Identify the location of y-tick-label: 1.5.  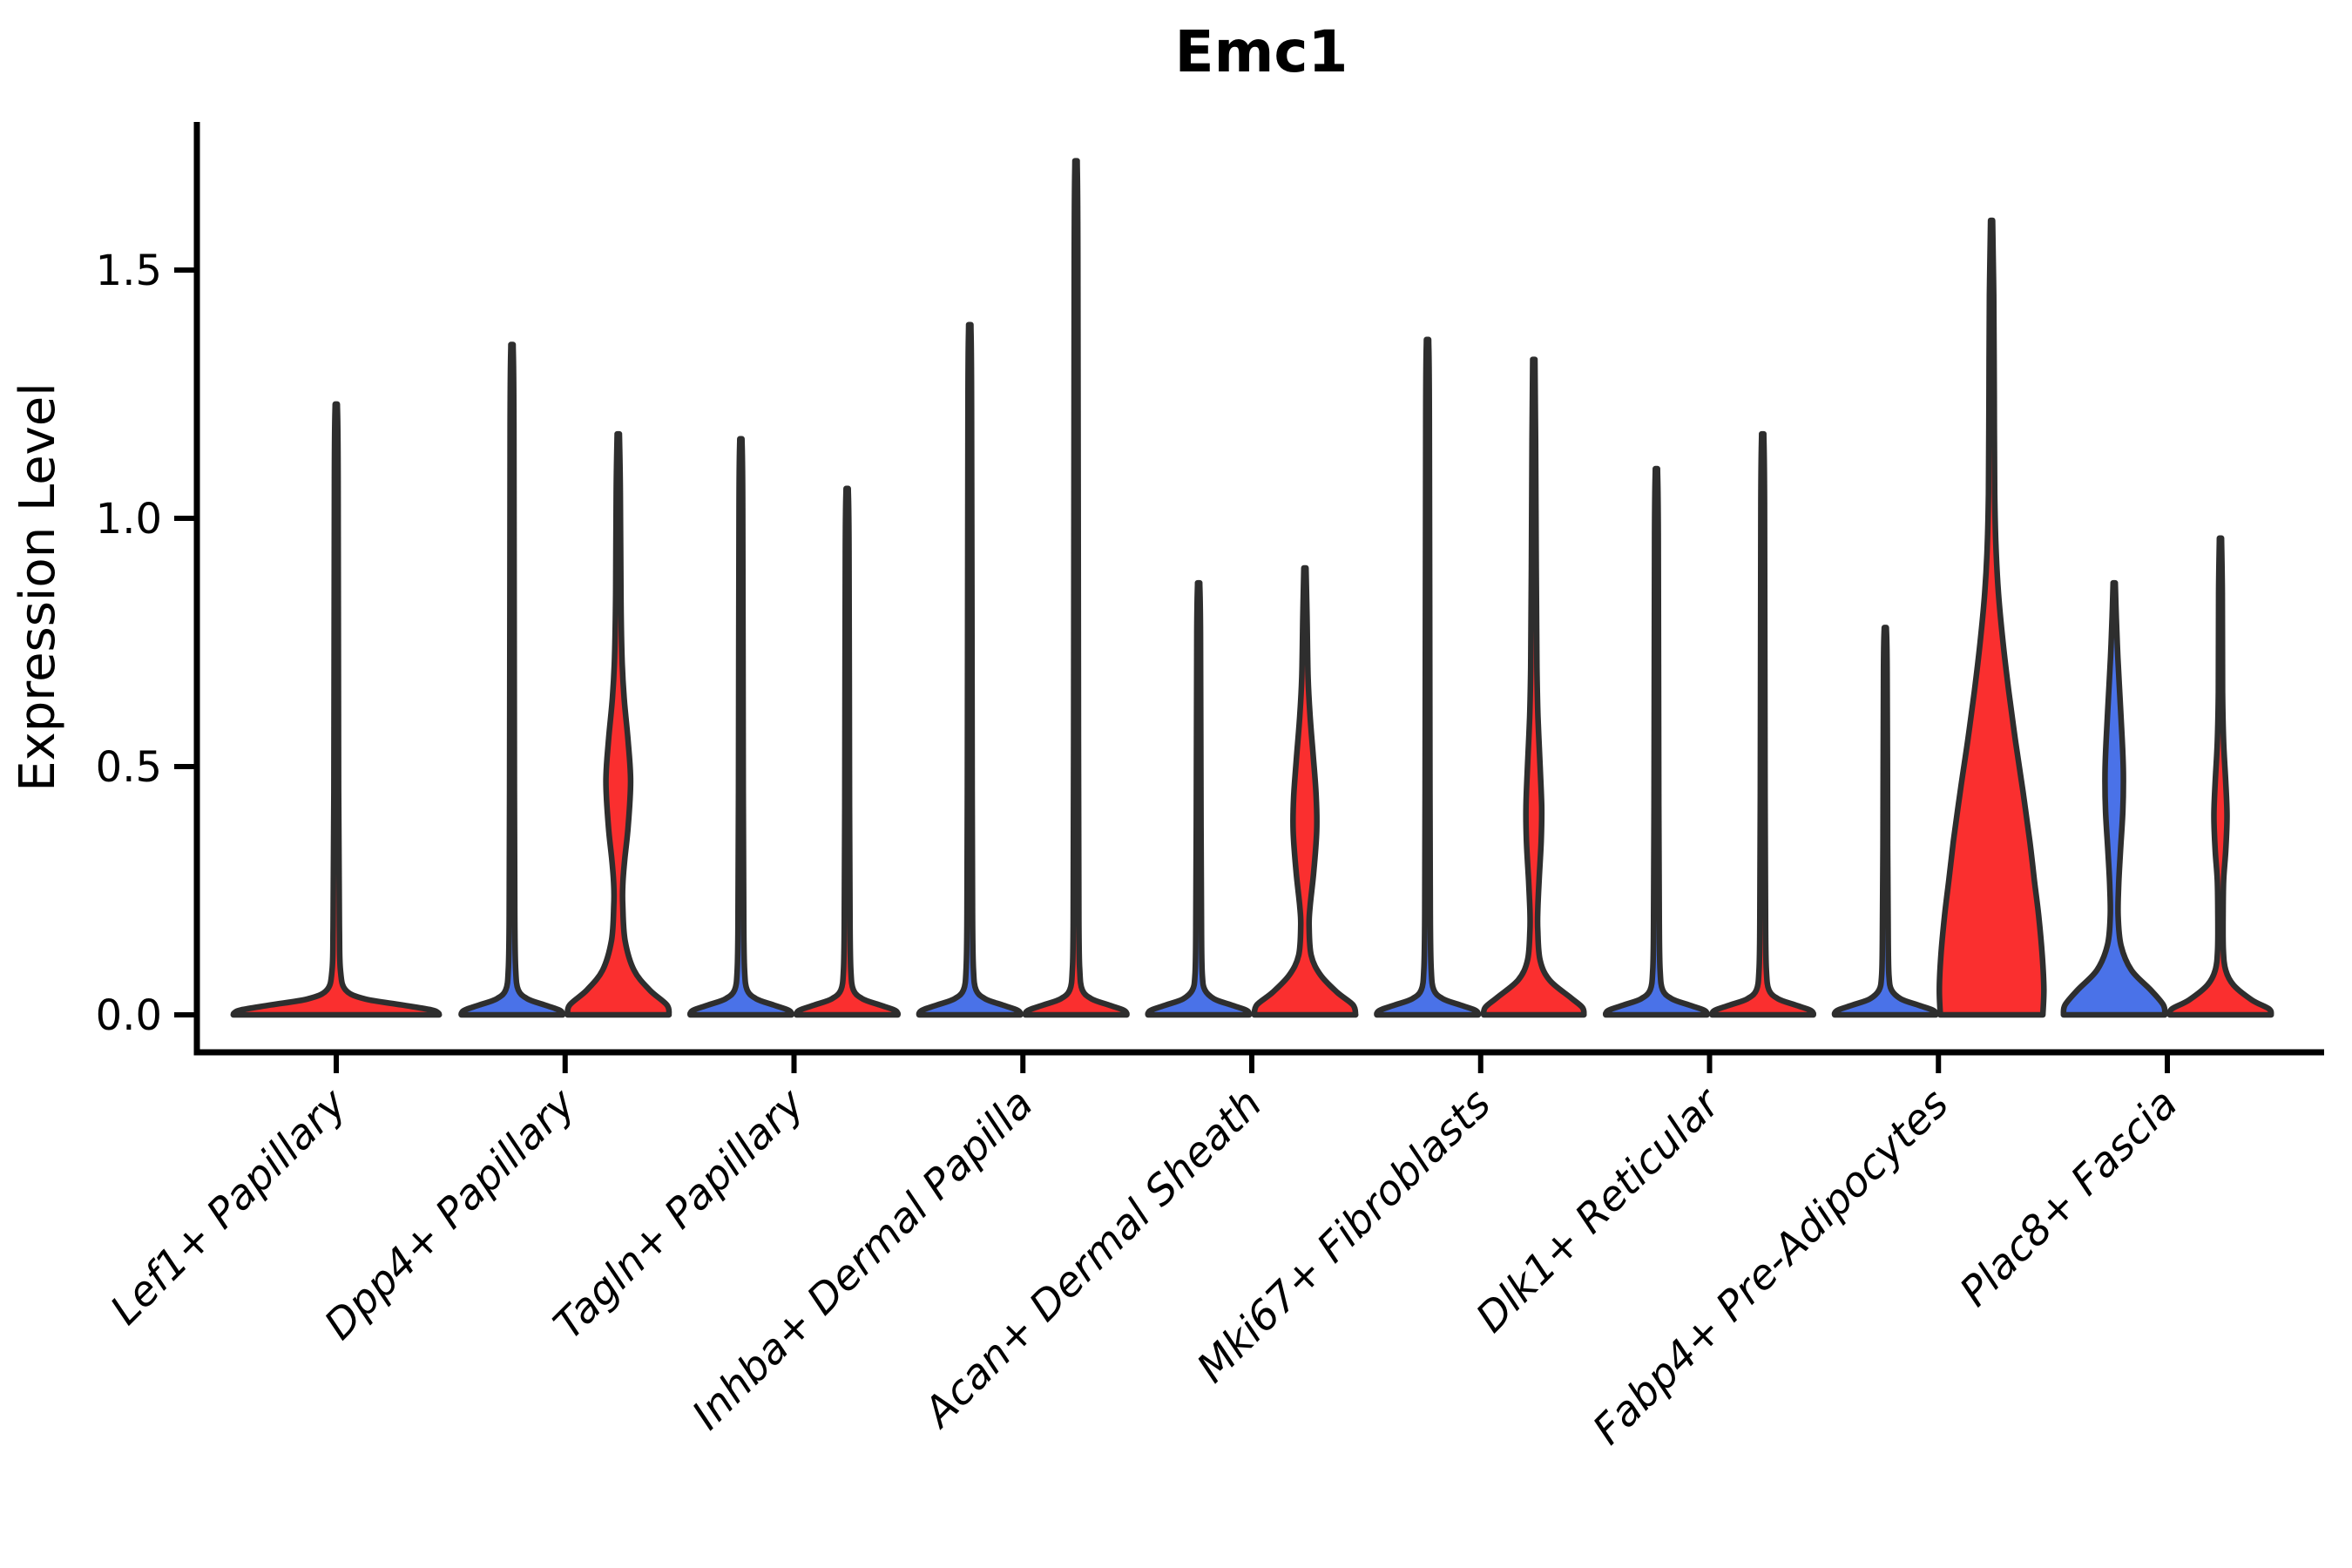
(129, 271).